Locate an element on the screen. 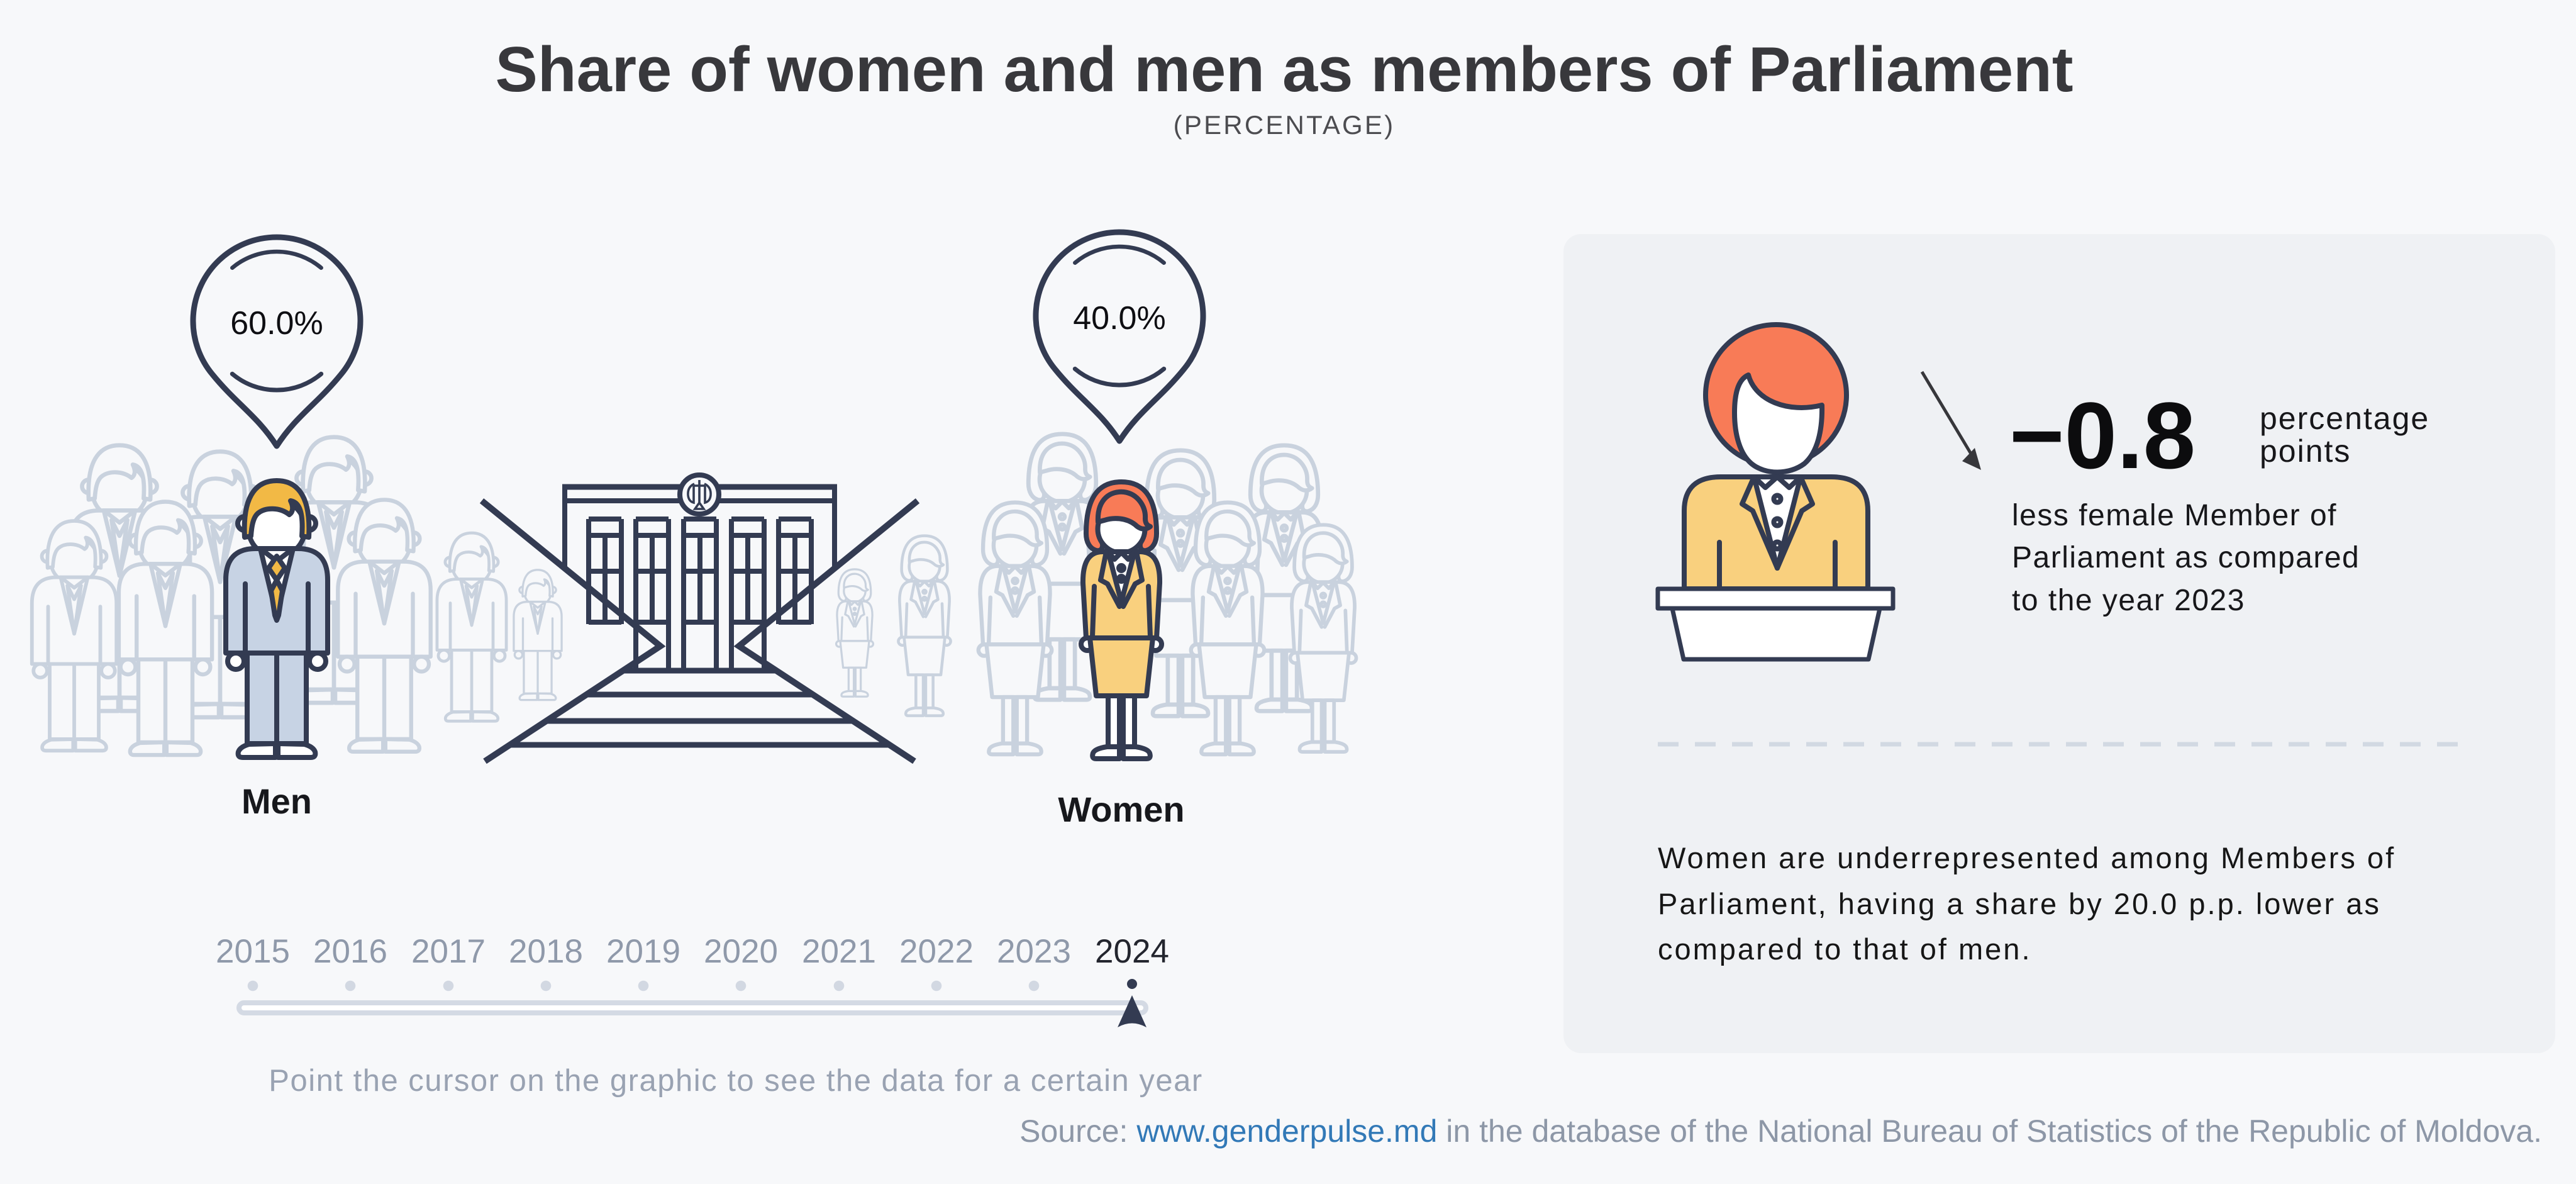  svg-text: Women is located at coordinates (1121, 809).